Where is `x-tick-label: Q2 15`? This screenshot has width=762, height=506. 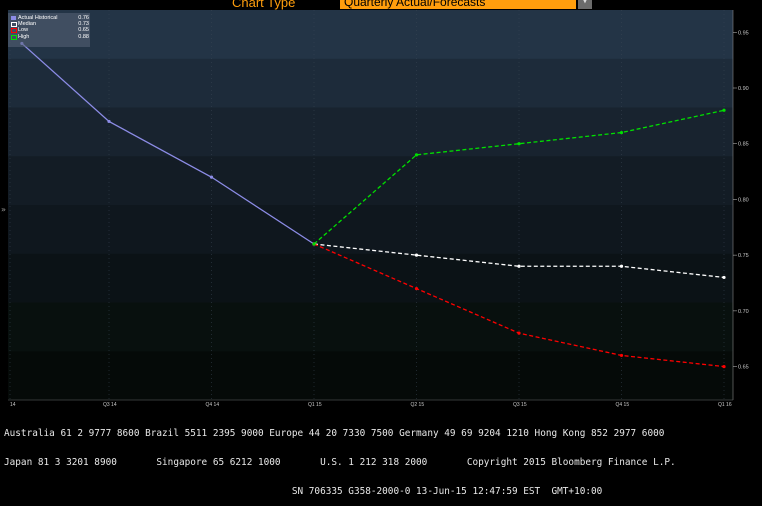
x-tick-label: Q2 15 is located at coordinates (418, 405).